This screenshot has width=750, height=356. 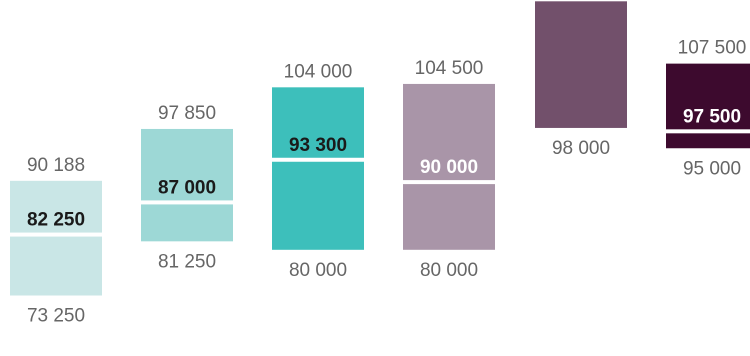 What do you see at coordinates (449, 68) in the screenshot?
I see `max-label: 104 500` at bounding box center [449, 68].